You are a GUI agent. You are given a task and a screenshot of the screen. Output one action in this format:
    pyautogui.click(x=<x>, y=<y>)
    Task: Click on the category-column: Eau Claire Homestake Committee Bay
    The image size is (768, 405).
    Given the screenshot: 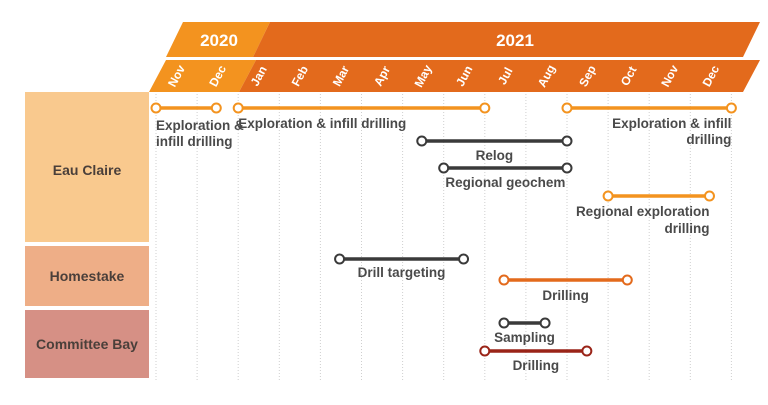 What is the action you would take?
    pyautogui.click(x=87, y=235)
    